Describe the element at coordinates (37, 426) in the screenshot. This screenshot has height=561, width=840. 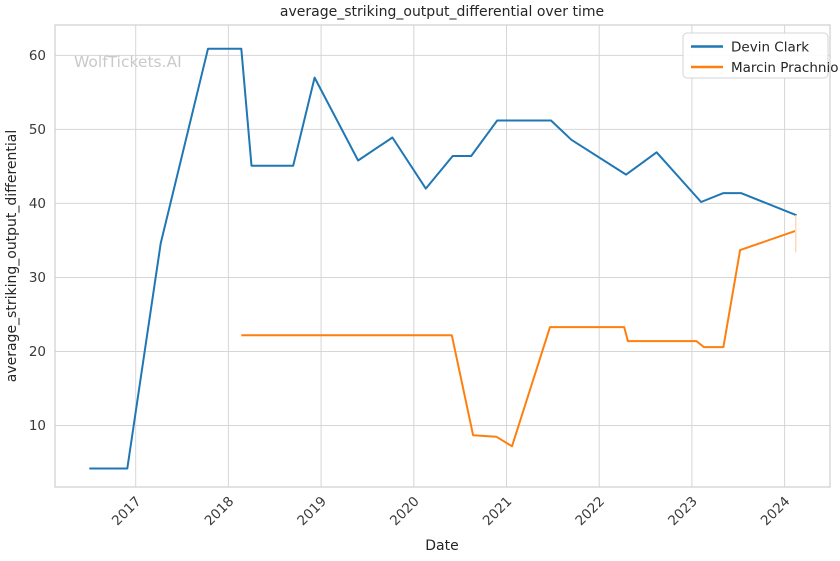
I see `y-tick-label-10: 10` at that location.